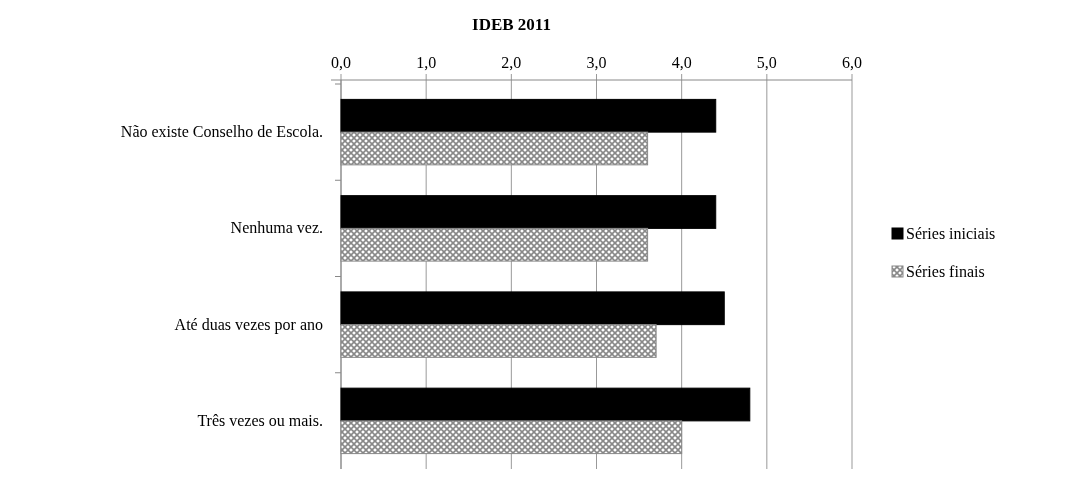  Describe the element at coordinates (681, 62) in the screenshot. I see `x-tick-label: 4,0` at that location.